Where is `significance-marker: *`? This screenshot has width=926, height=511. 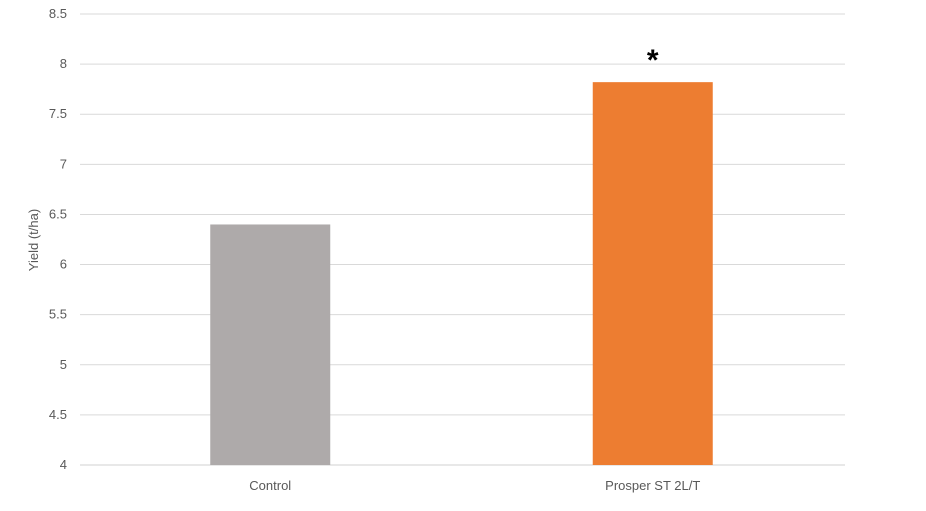
significance-marker: * is located at coordinates (653, 60).